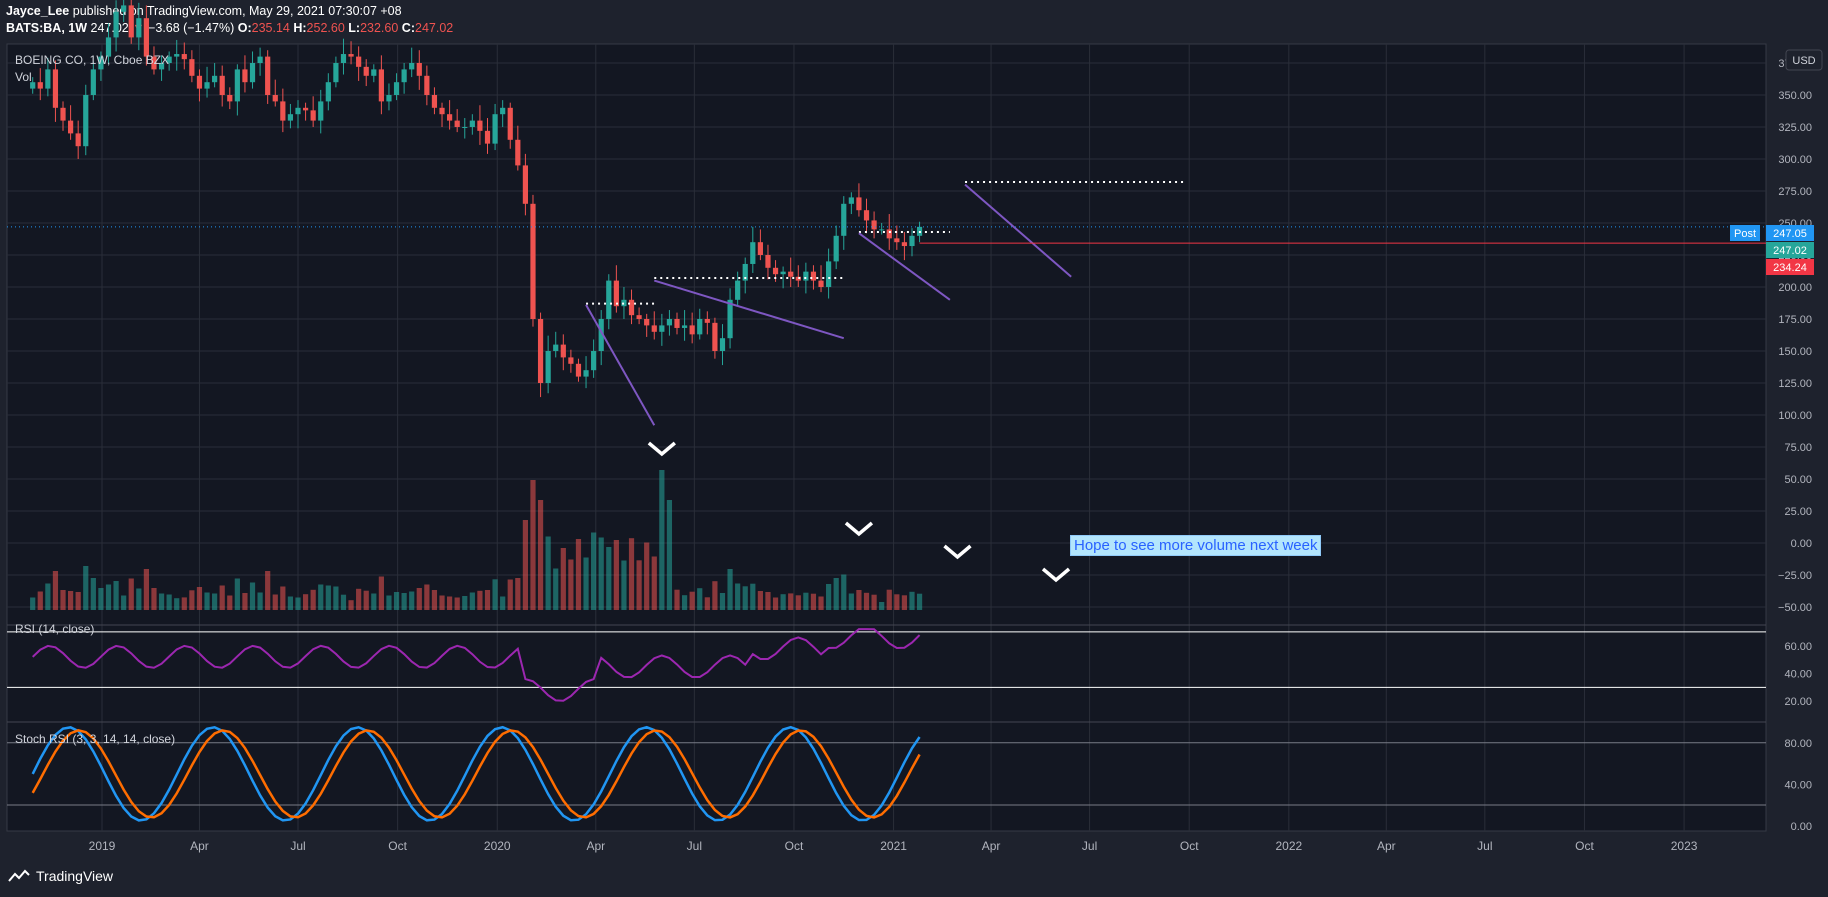 The width and height of the screenshot is (1828, 897). Describe the element at coordinates (92, 60) in the screenshot. I see `main-pane-title: BOEING CO, 1W, Cboe BZX` at that location.